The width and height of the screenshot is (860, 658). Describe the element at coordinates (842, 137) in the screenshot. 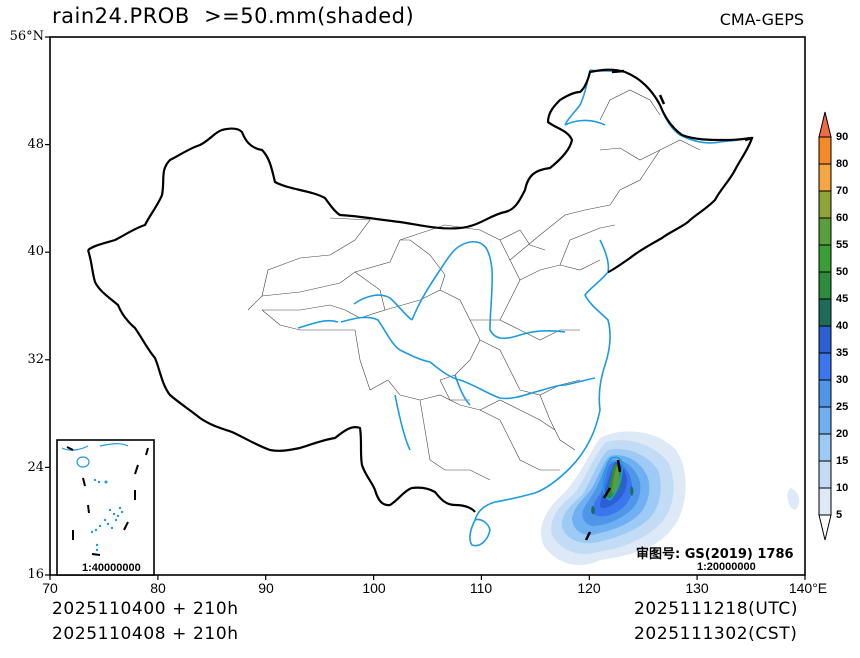

I see `colorbar-label-90: 90` at that location.